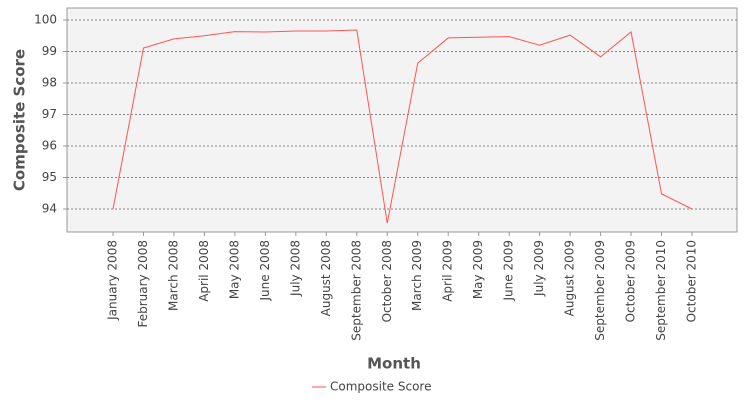 The image size is (750, 400). I want to click on x-tick-label: January 2008, so click(113, 280).